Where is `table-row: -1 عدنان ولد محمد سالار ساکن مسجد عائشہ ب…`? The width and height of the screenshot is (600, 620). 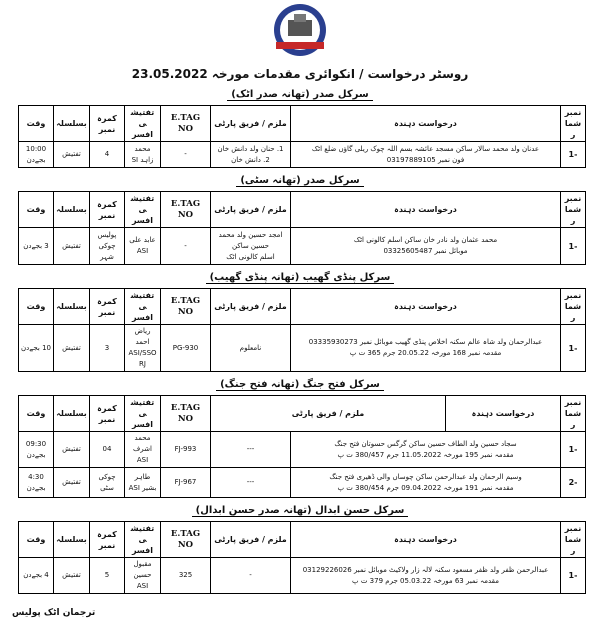
table-row: -1 عدنان ولد محمد سالار ساکن مسجد عائشہ ب… is located at coordinates (302, 154).